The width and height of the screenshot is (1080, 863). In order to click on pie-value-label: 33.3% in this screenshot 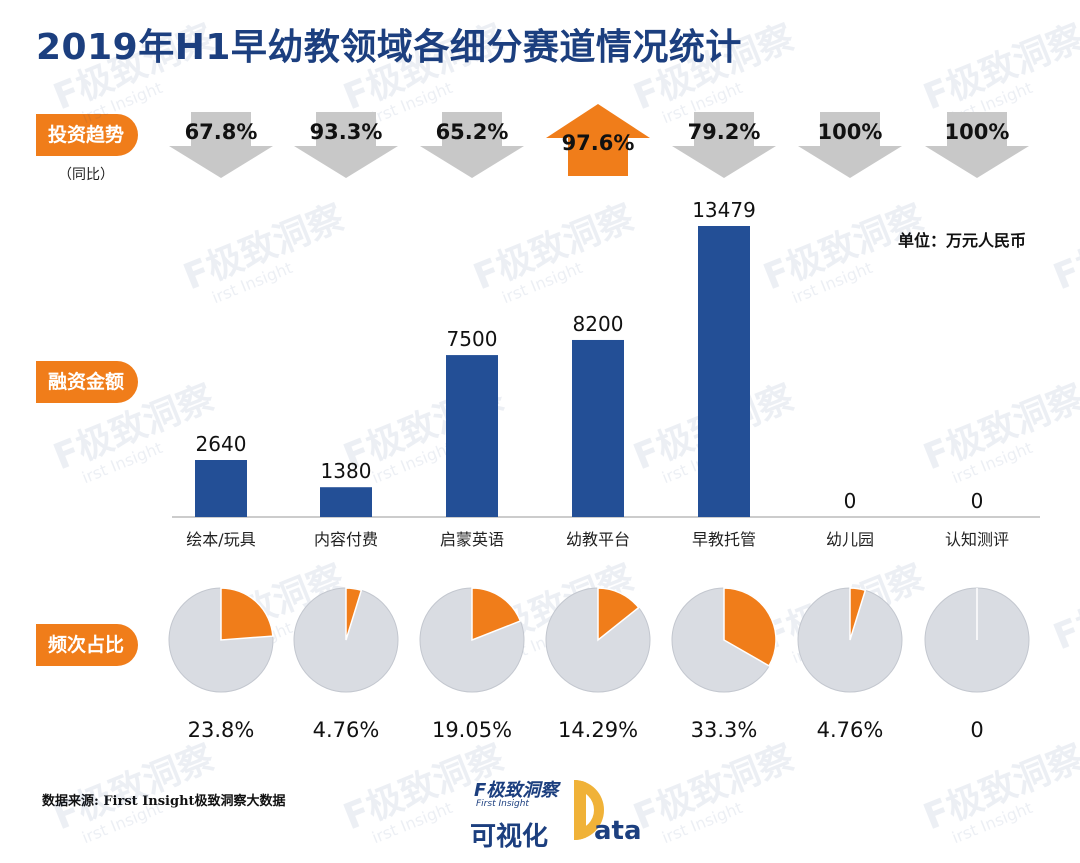, I will do `click(724, 730)`.